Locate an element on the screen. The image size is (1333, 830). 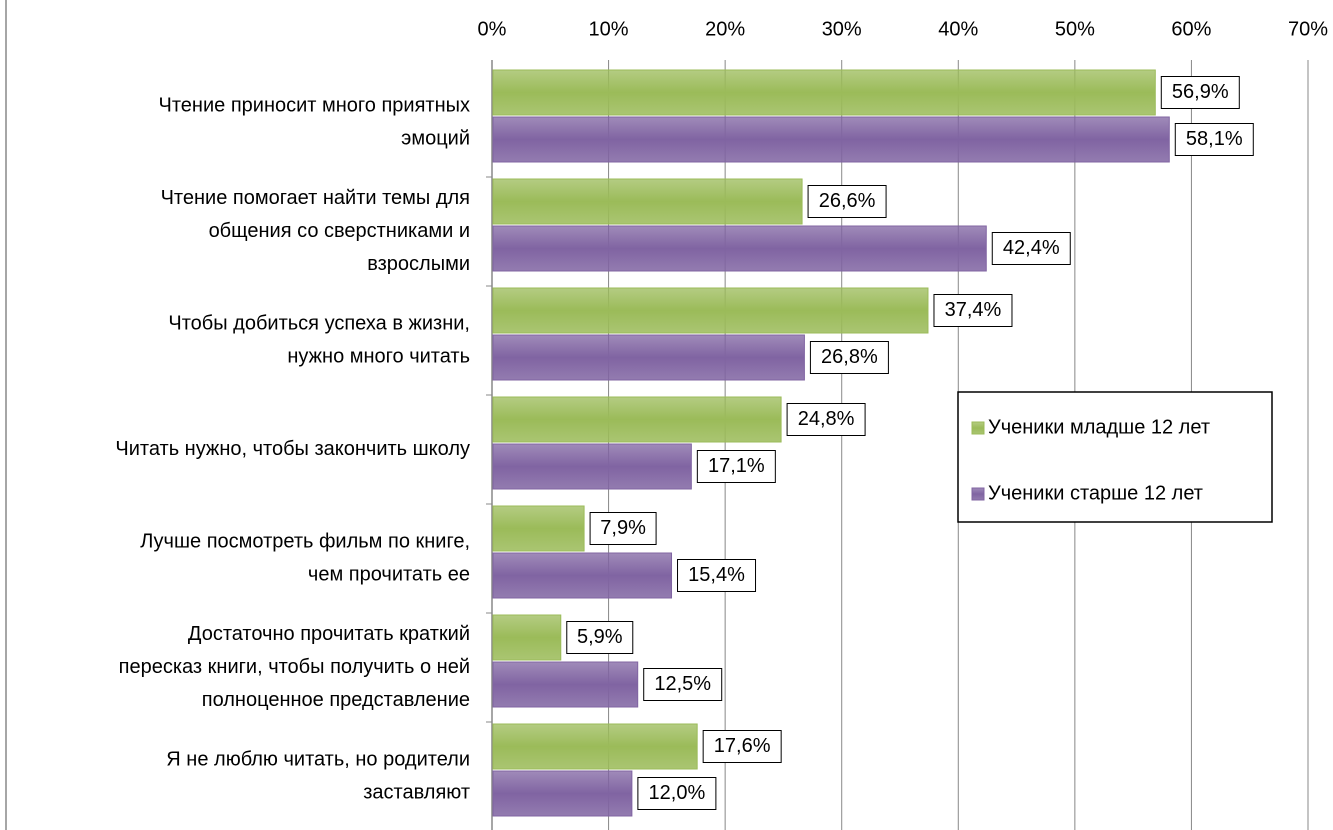
data-label: 7,9% is located at coordinates (623, 528).